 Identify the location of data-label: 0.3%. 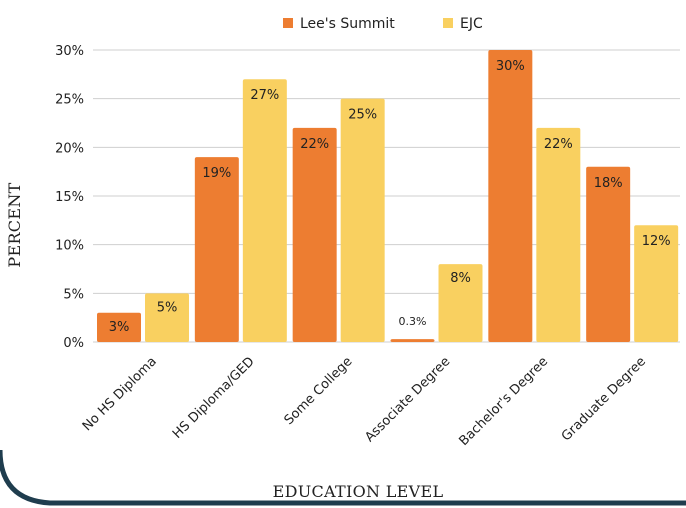
(413, 321).